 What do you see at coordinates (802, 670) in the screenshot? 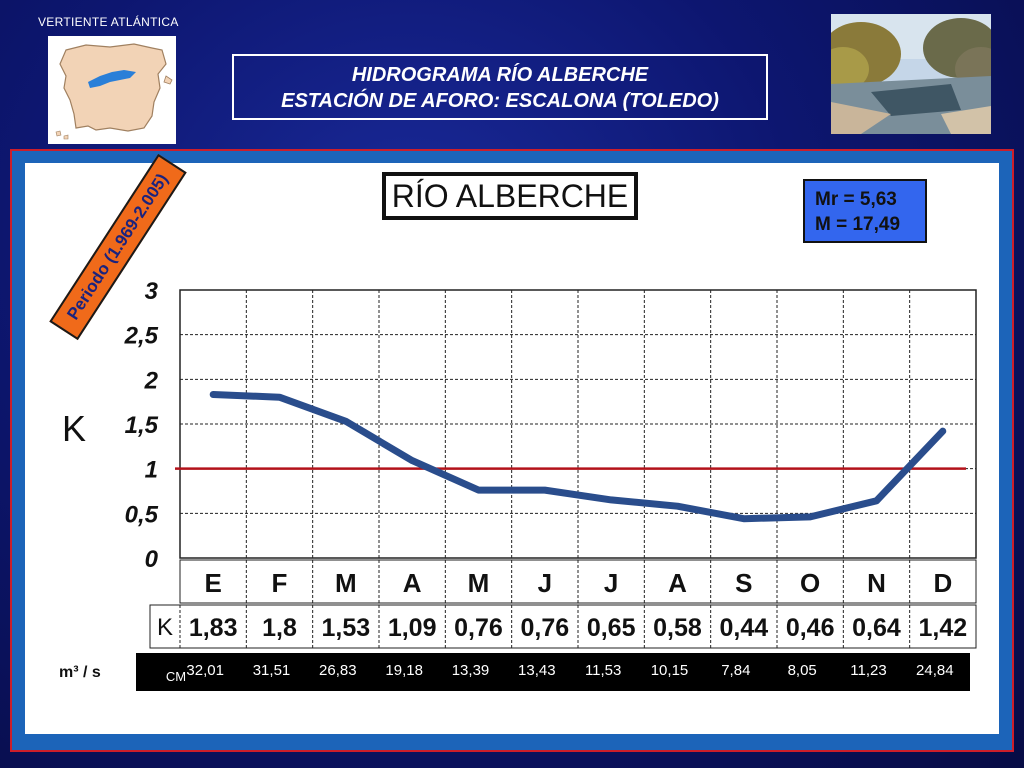
I see `flow-value-label: 8,05` at bounding box center [802, 670].